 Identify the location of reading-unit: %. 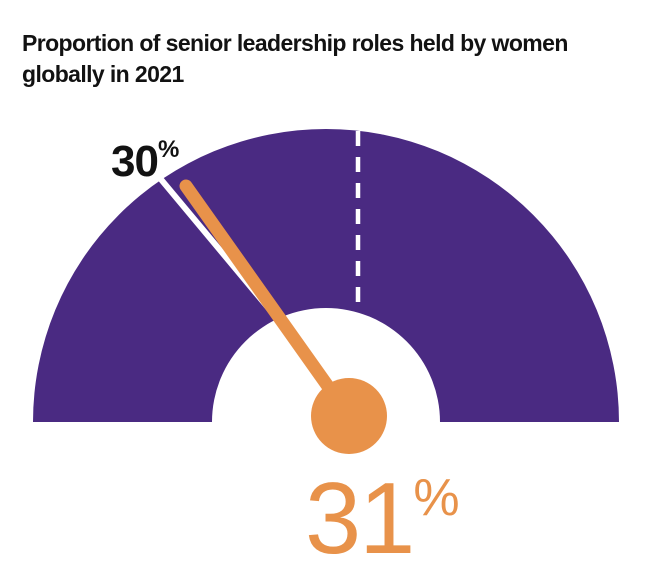
(436, 498).